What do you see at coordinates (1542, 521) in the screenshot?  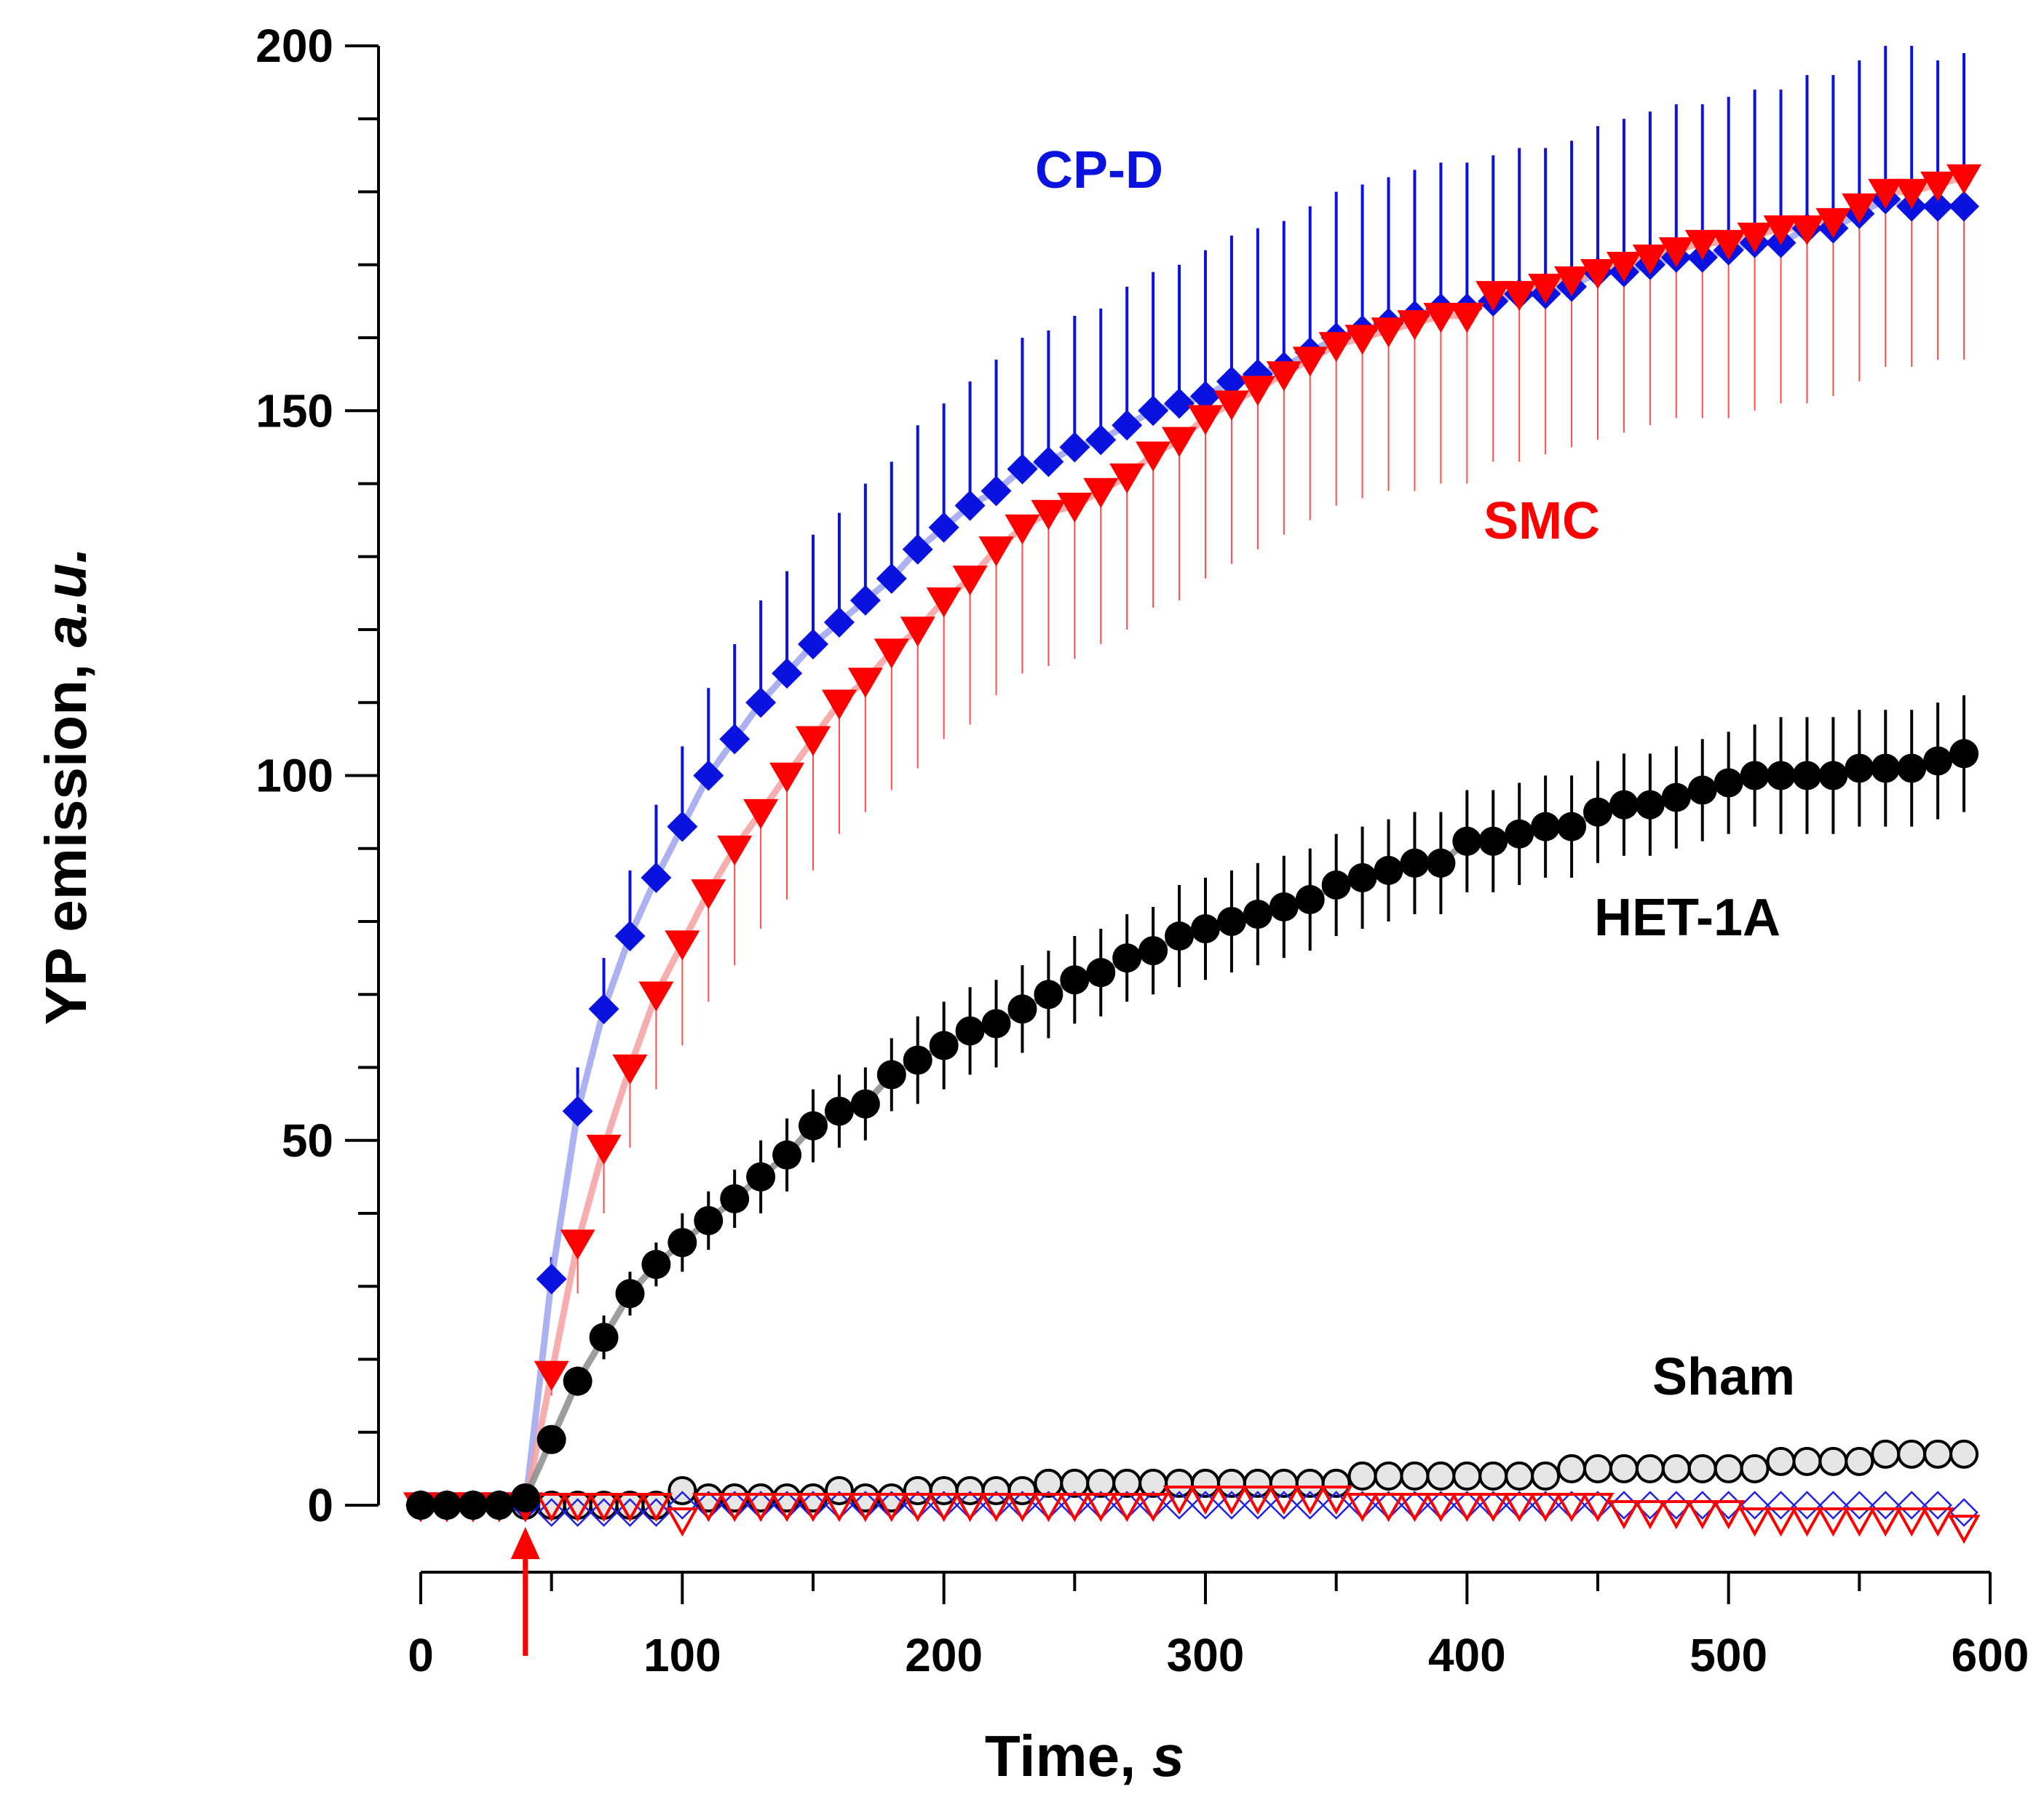 I see `smc-label: SMC` at bounding box center [1542, 521].